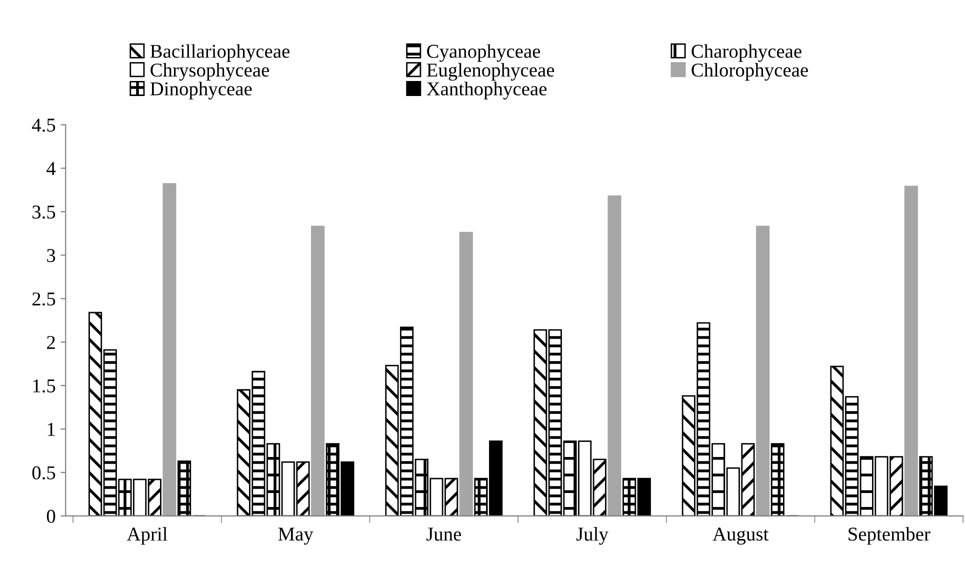  I want to click on x-tick-label: May, so click(296, 536).